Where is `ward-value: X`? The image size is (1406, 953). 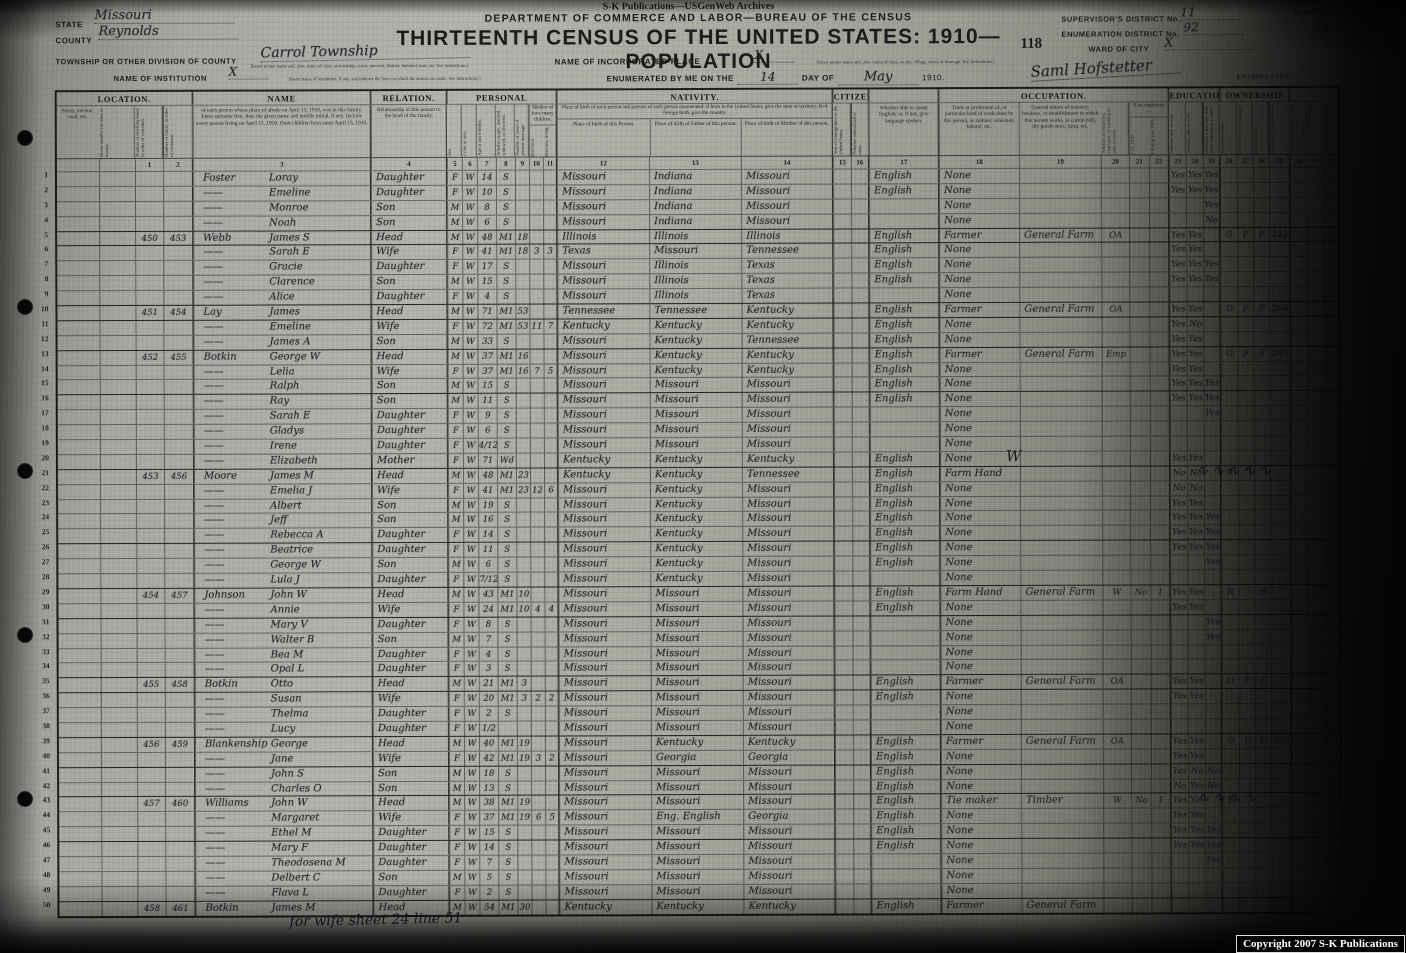
ward-value: X is located at coordinates (1209, 43).